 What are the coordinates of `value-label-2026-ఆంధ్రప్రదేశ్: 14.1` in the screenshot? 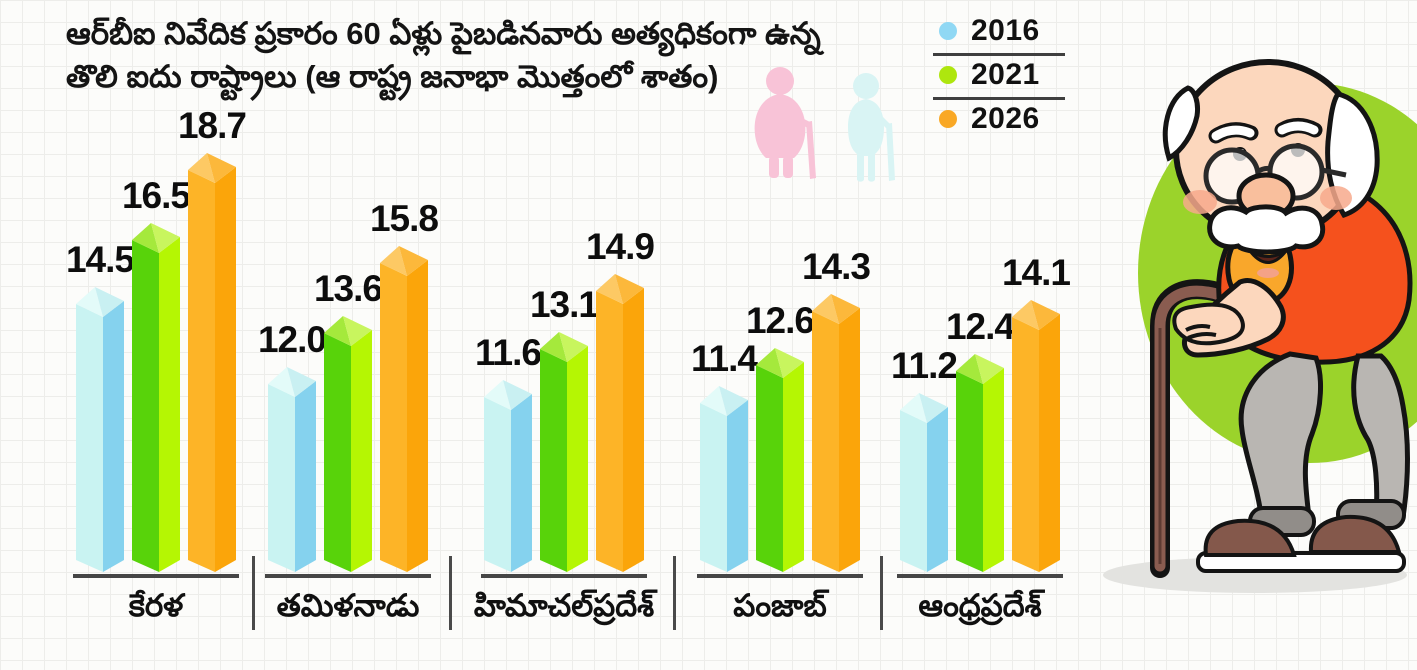 It's located at (1036, 272).